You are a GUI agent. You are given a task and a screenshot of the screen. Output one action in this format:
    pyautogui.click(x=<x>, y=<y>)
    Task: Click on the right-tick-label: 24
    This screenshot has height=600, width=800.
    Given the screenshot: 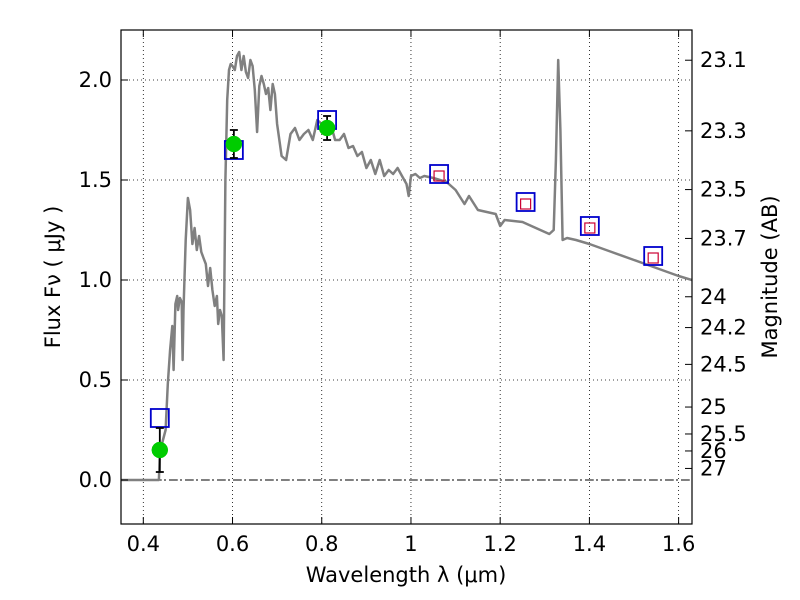 What is the action you would take?
    pyautogui.click(x=713, y=297)
    